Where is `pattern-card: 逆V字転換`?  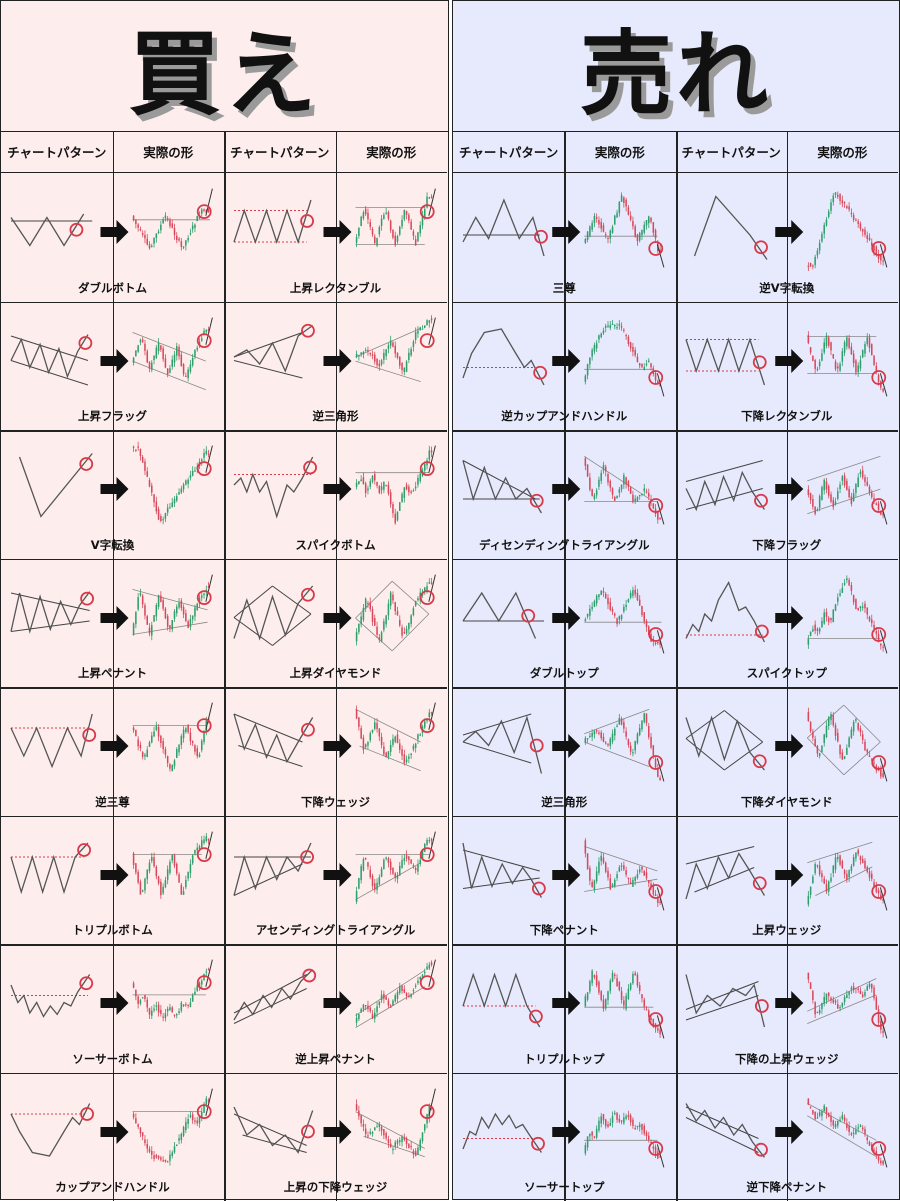
pattern-card: 逆V字転換 is located at coordinates (787, 237).